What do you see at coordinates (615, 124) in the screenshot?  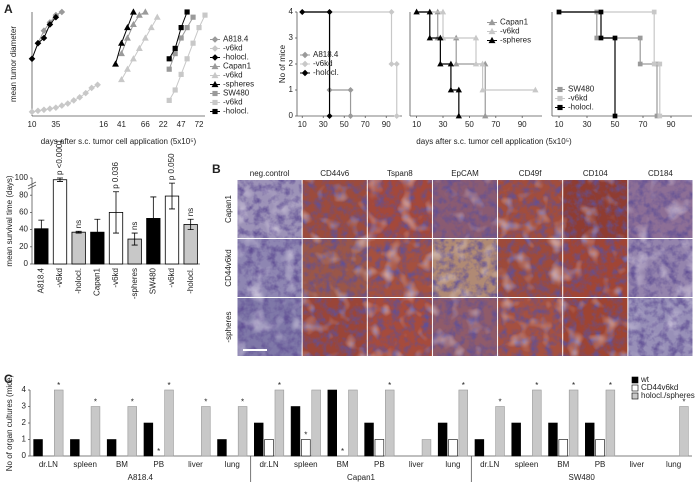 I see `x-tick-label: 50` at bounding box center [615, 124].